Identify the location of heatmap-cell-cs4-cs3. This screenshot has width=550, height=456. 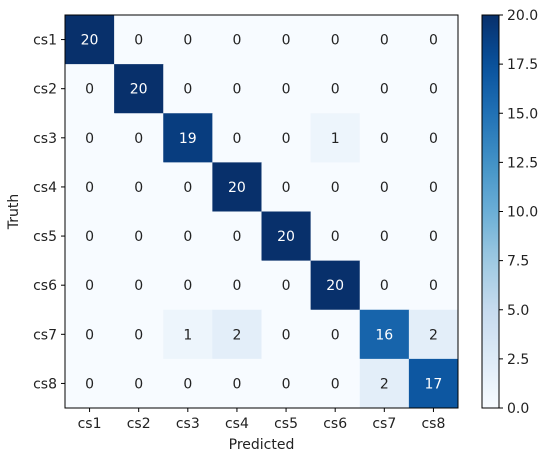
(188, 187).